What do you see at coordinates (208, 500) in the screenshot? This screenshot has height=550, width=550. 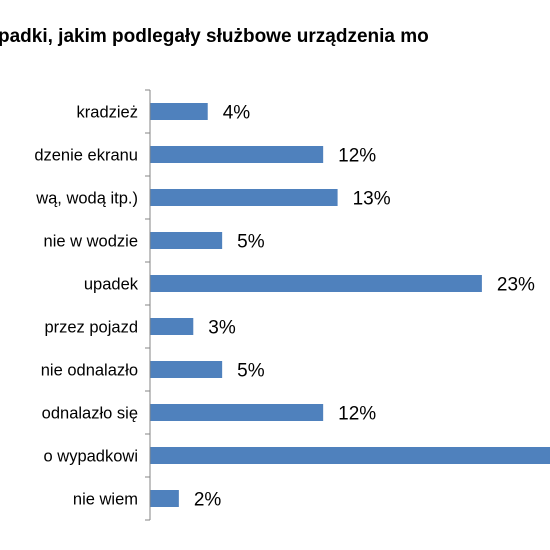 I see `data-label: 2%` at bounding box center [208, 500].